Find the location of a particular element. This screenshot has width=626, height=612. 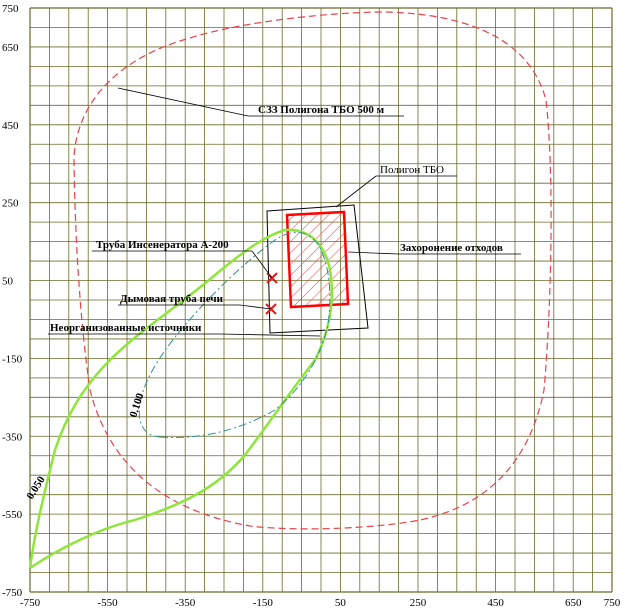

unorganized-leader is located at coordinates (270, 335).